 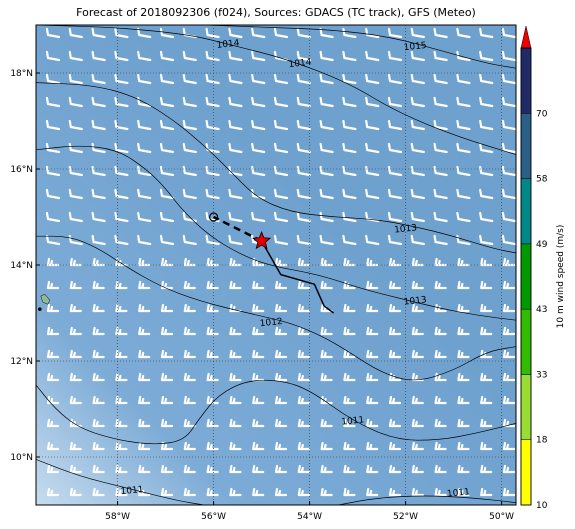 I want to click on colorbar-tick-label: 58, so click(x=542, y=180).